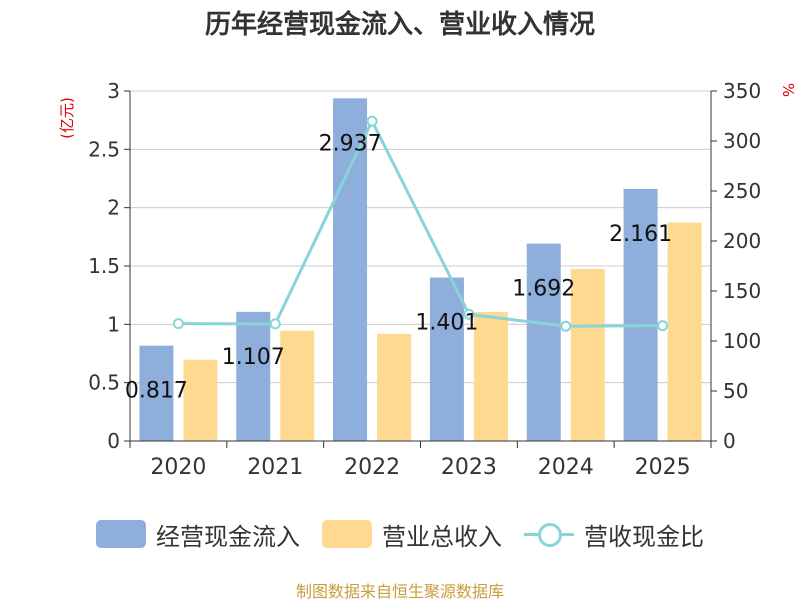 This screenshot has width=800, height=602. Describe the element at coordinates (104, 266) in the screenshot. I see `left-tick-label: 1.5` at that location.